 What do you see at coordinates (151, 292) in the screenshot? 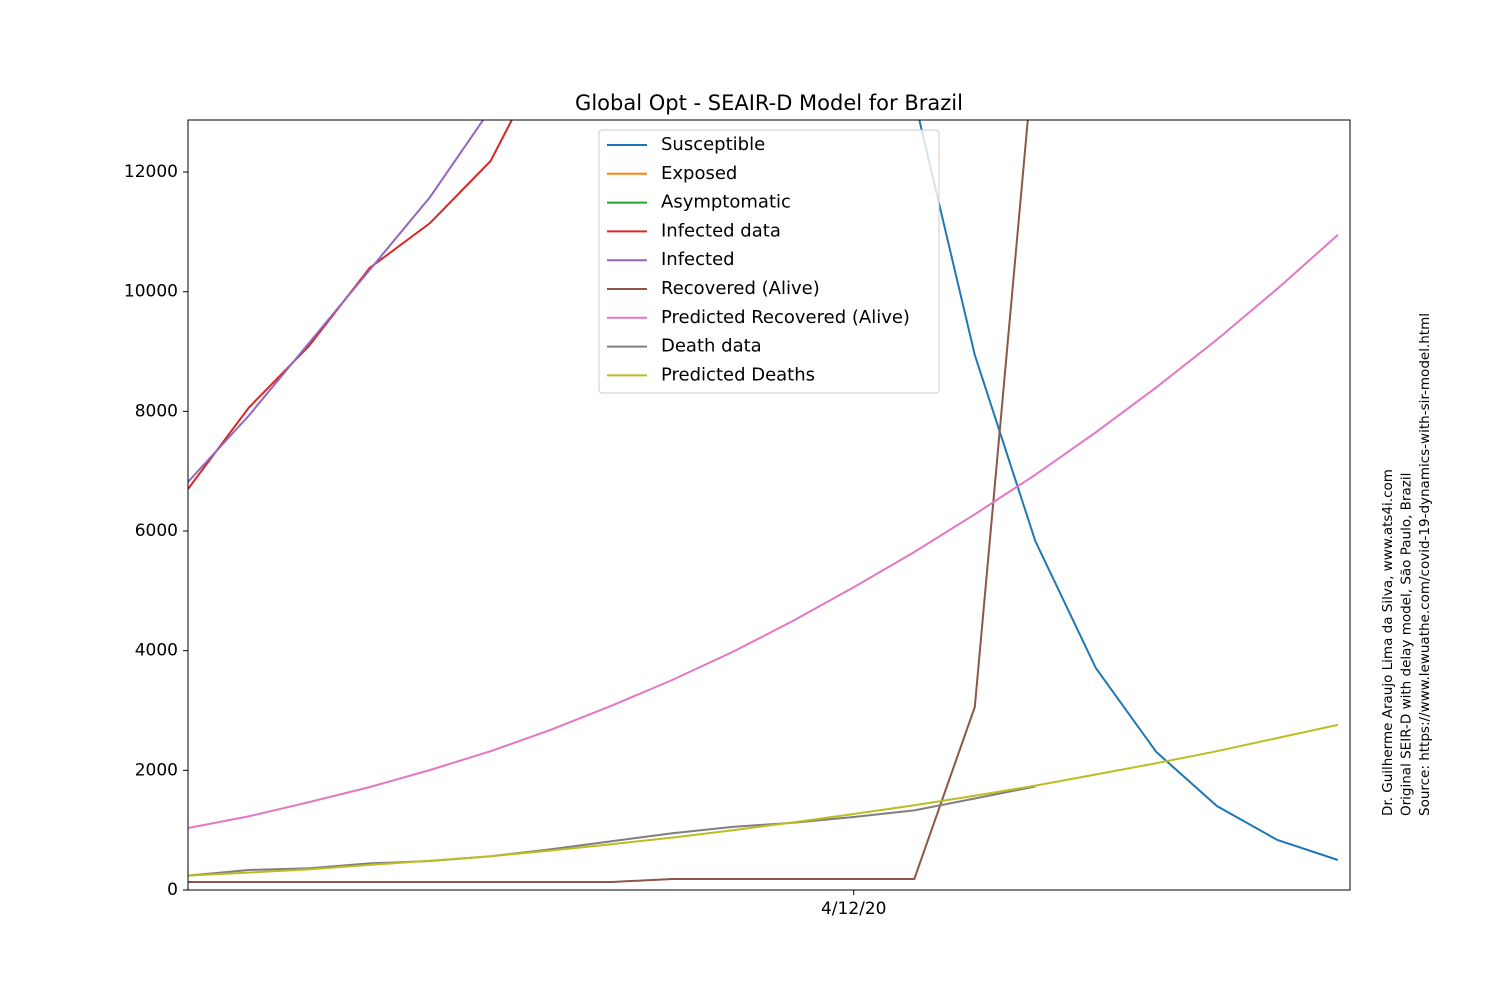
I see `y-tick-label: 10000` at bounding box center [151, 292].